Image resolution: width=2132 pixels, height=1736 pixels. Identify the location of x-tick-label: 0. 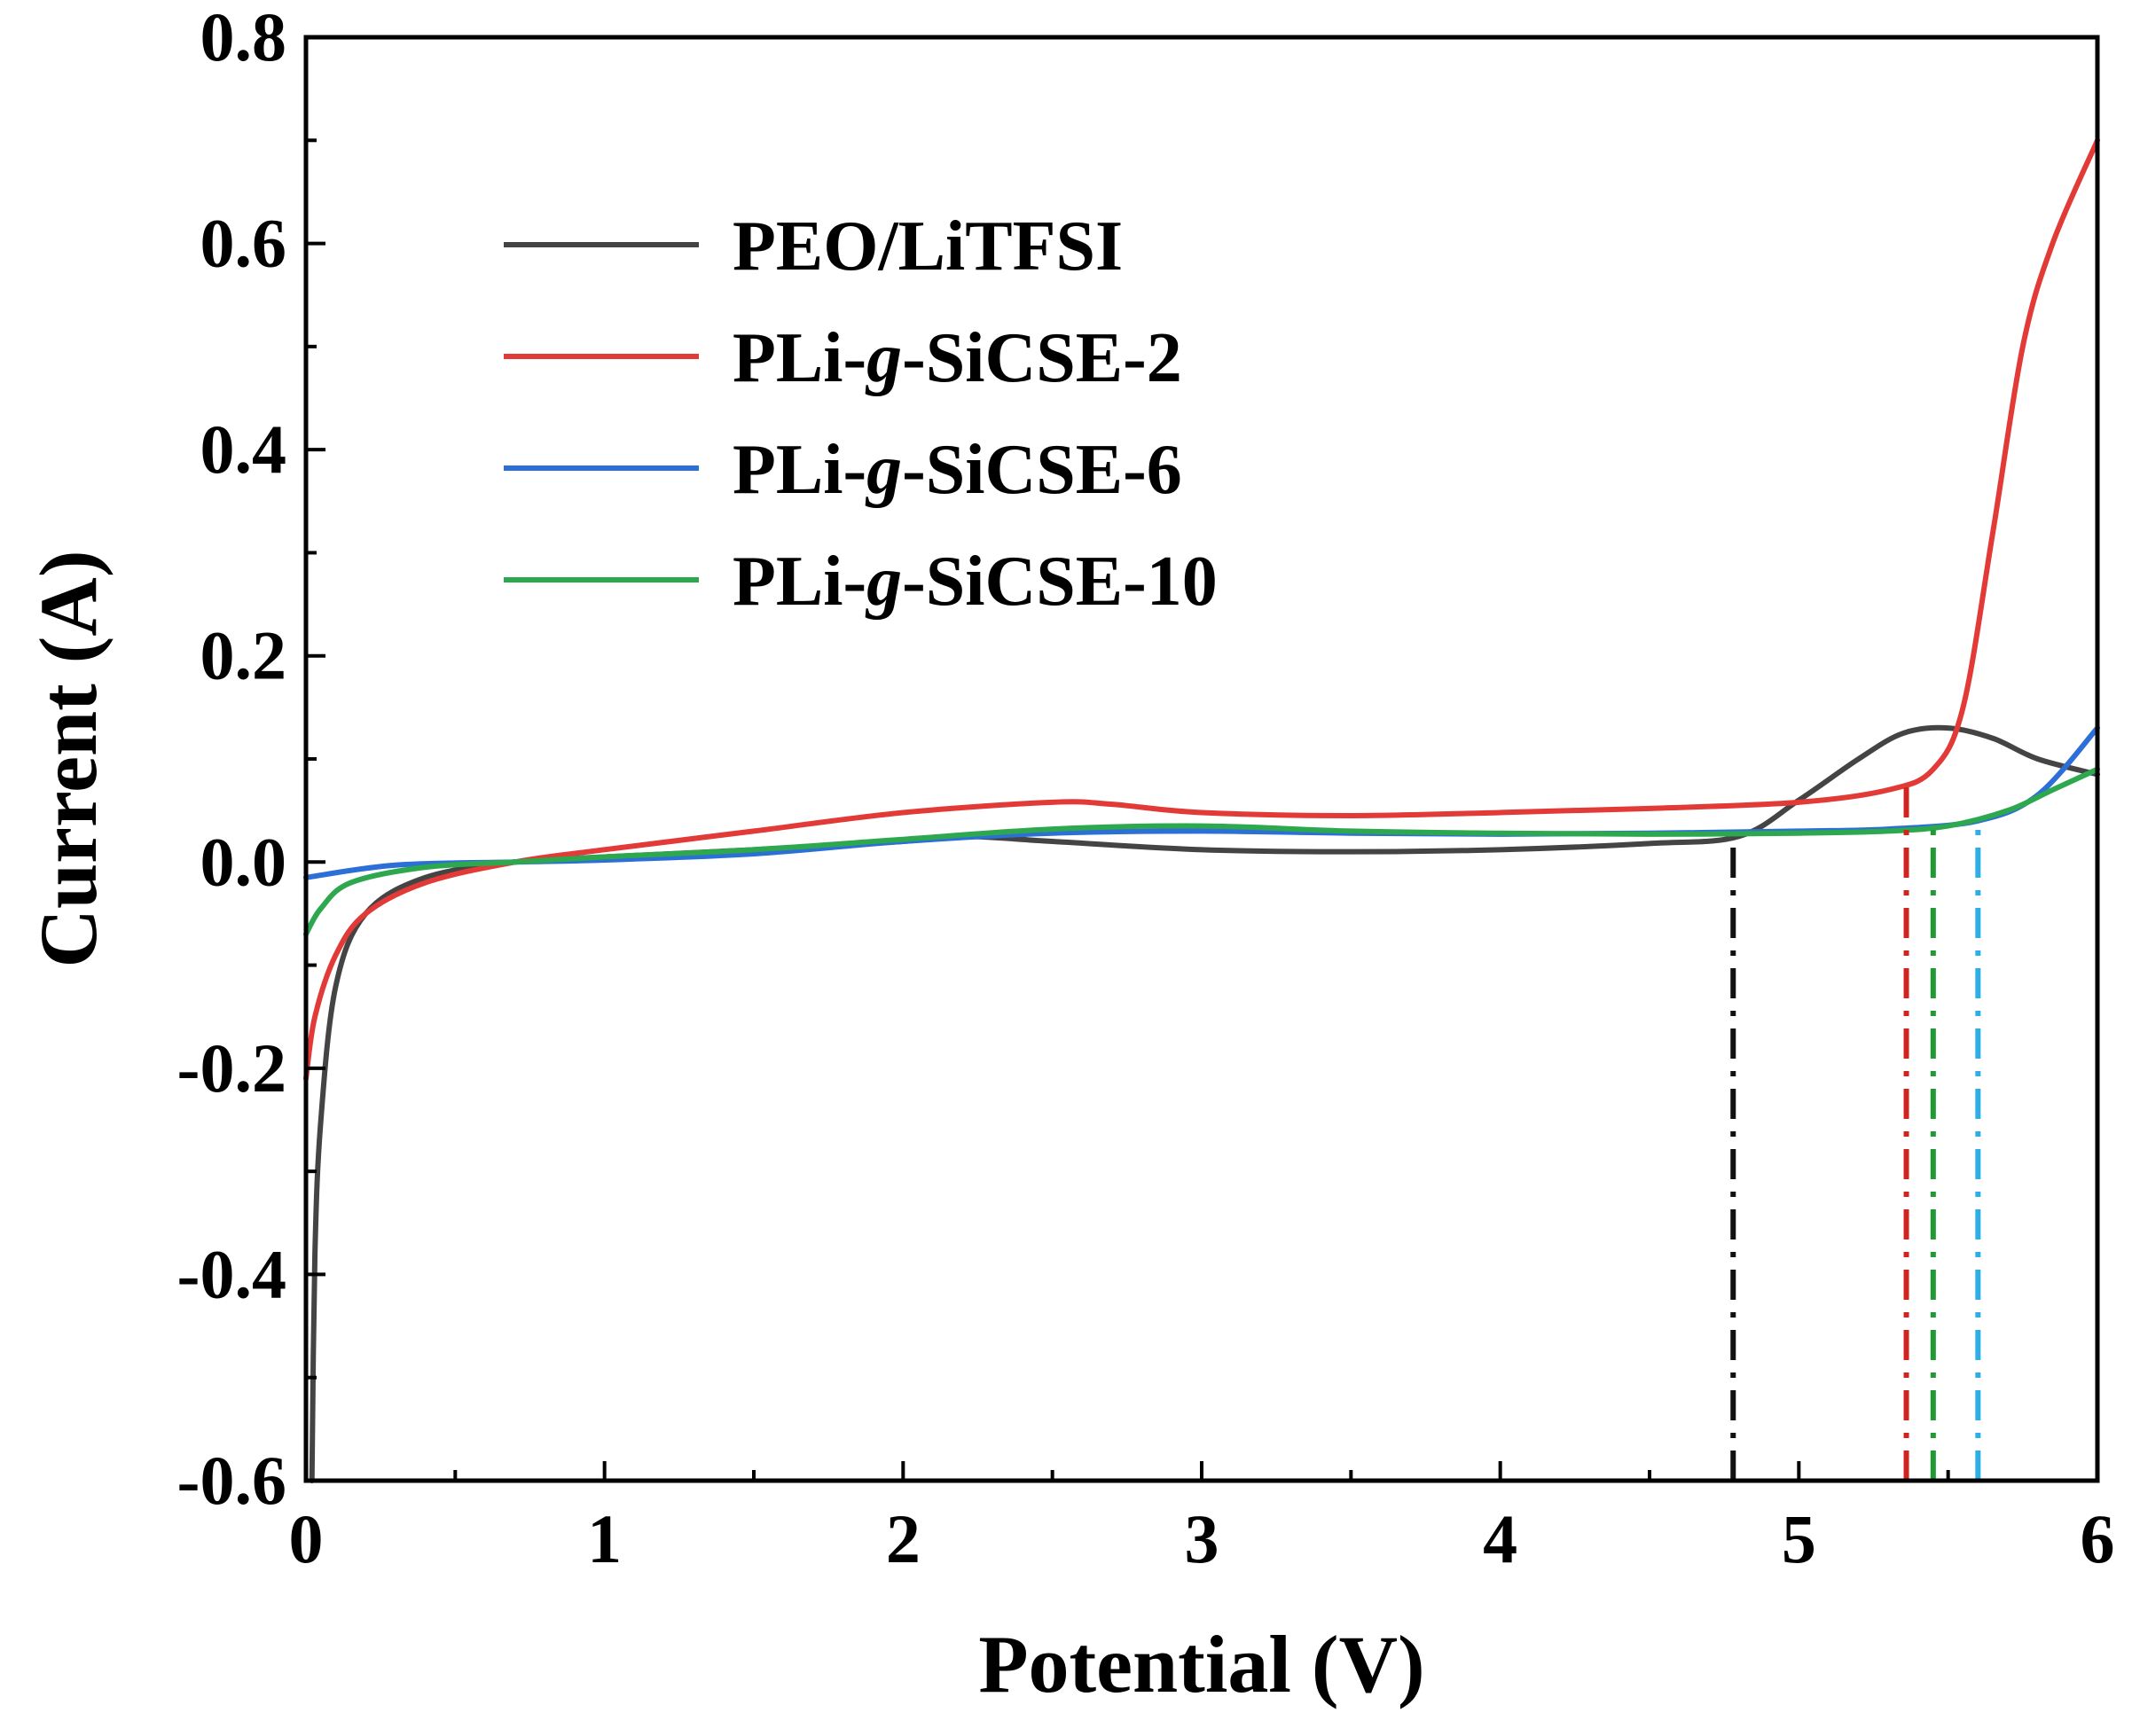
(307, 1538).